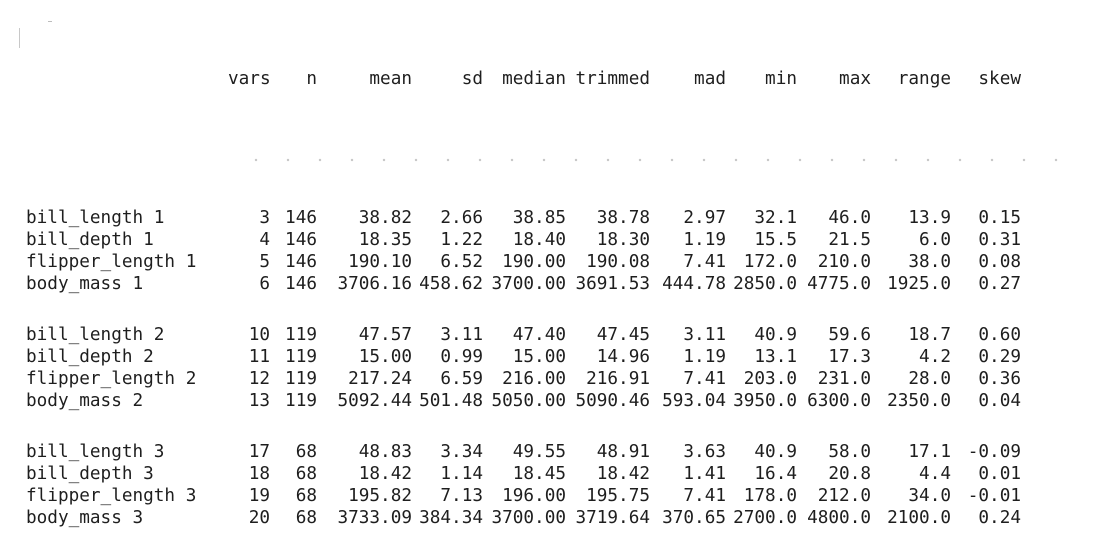  Describe the element at coordinates (534, 496) in the screenshot. I see `cell-median: 196.00` at that location.